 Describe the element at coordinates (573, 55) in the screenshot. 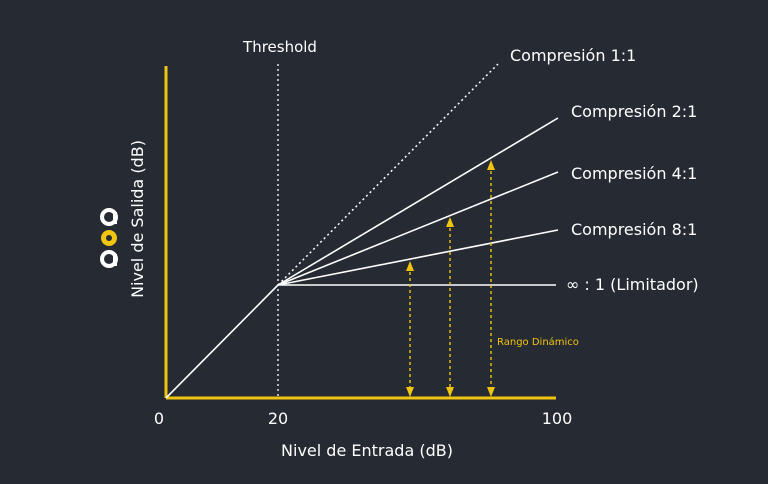

I see `curve-label-1-1: Compresión 1:1` at that location.